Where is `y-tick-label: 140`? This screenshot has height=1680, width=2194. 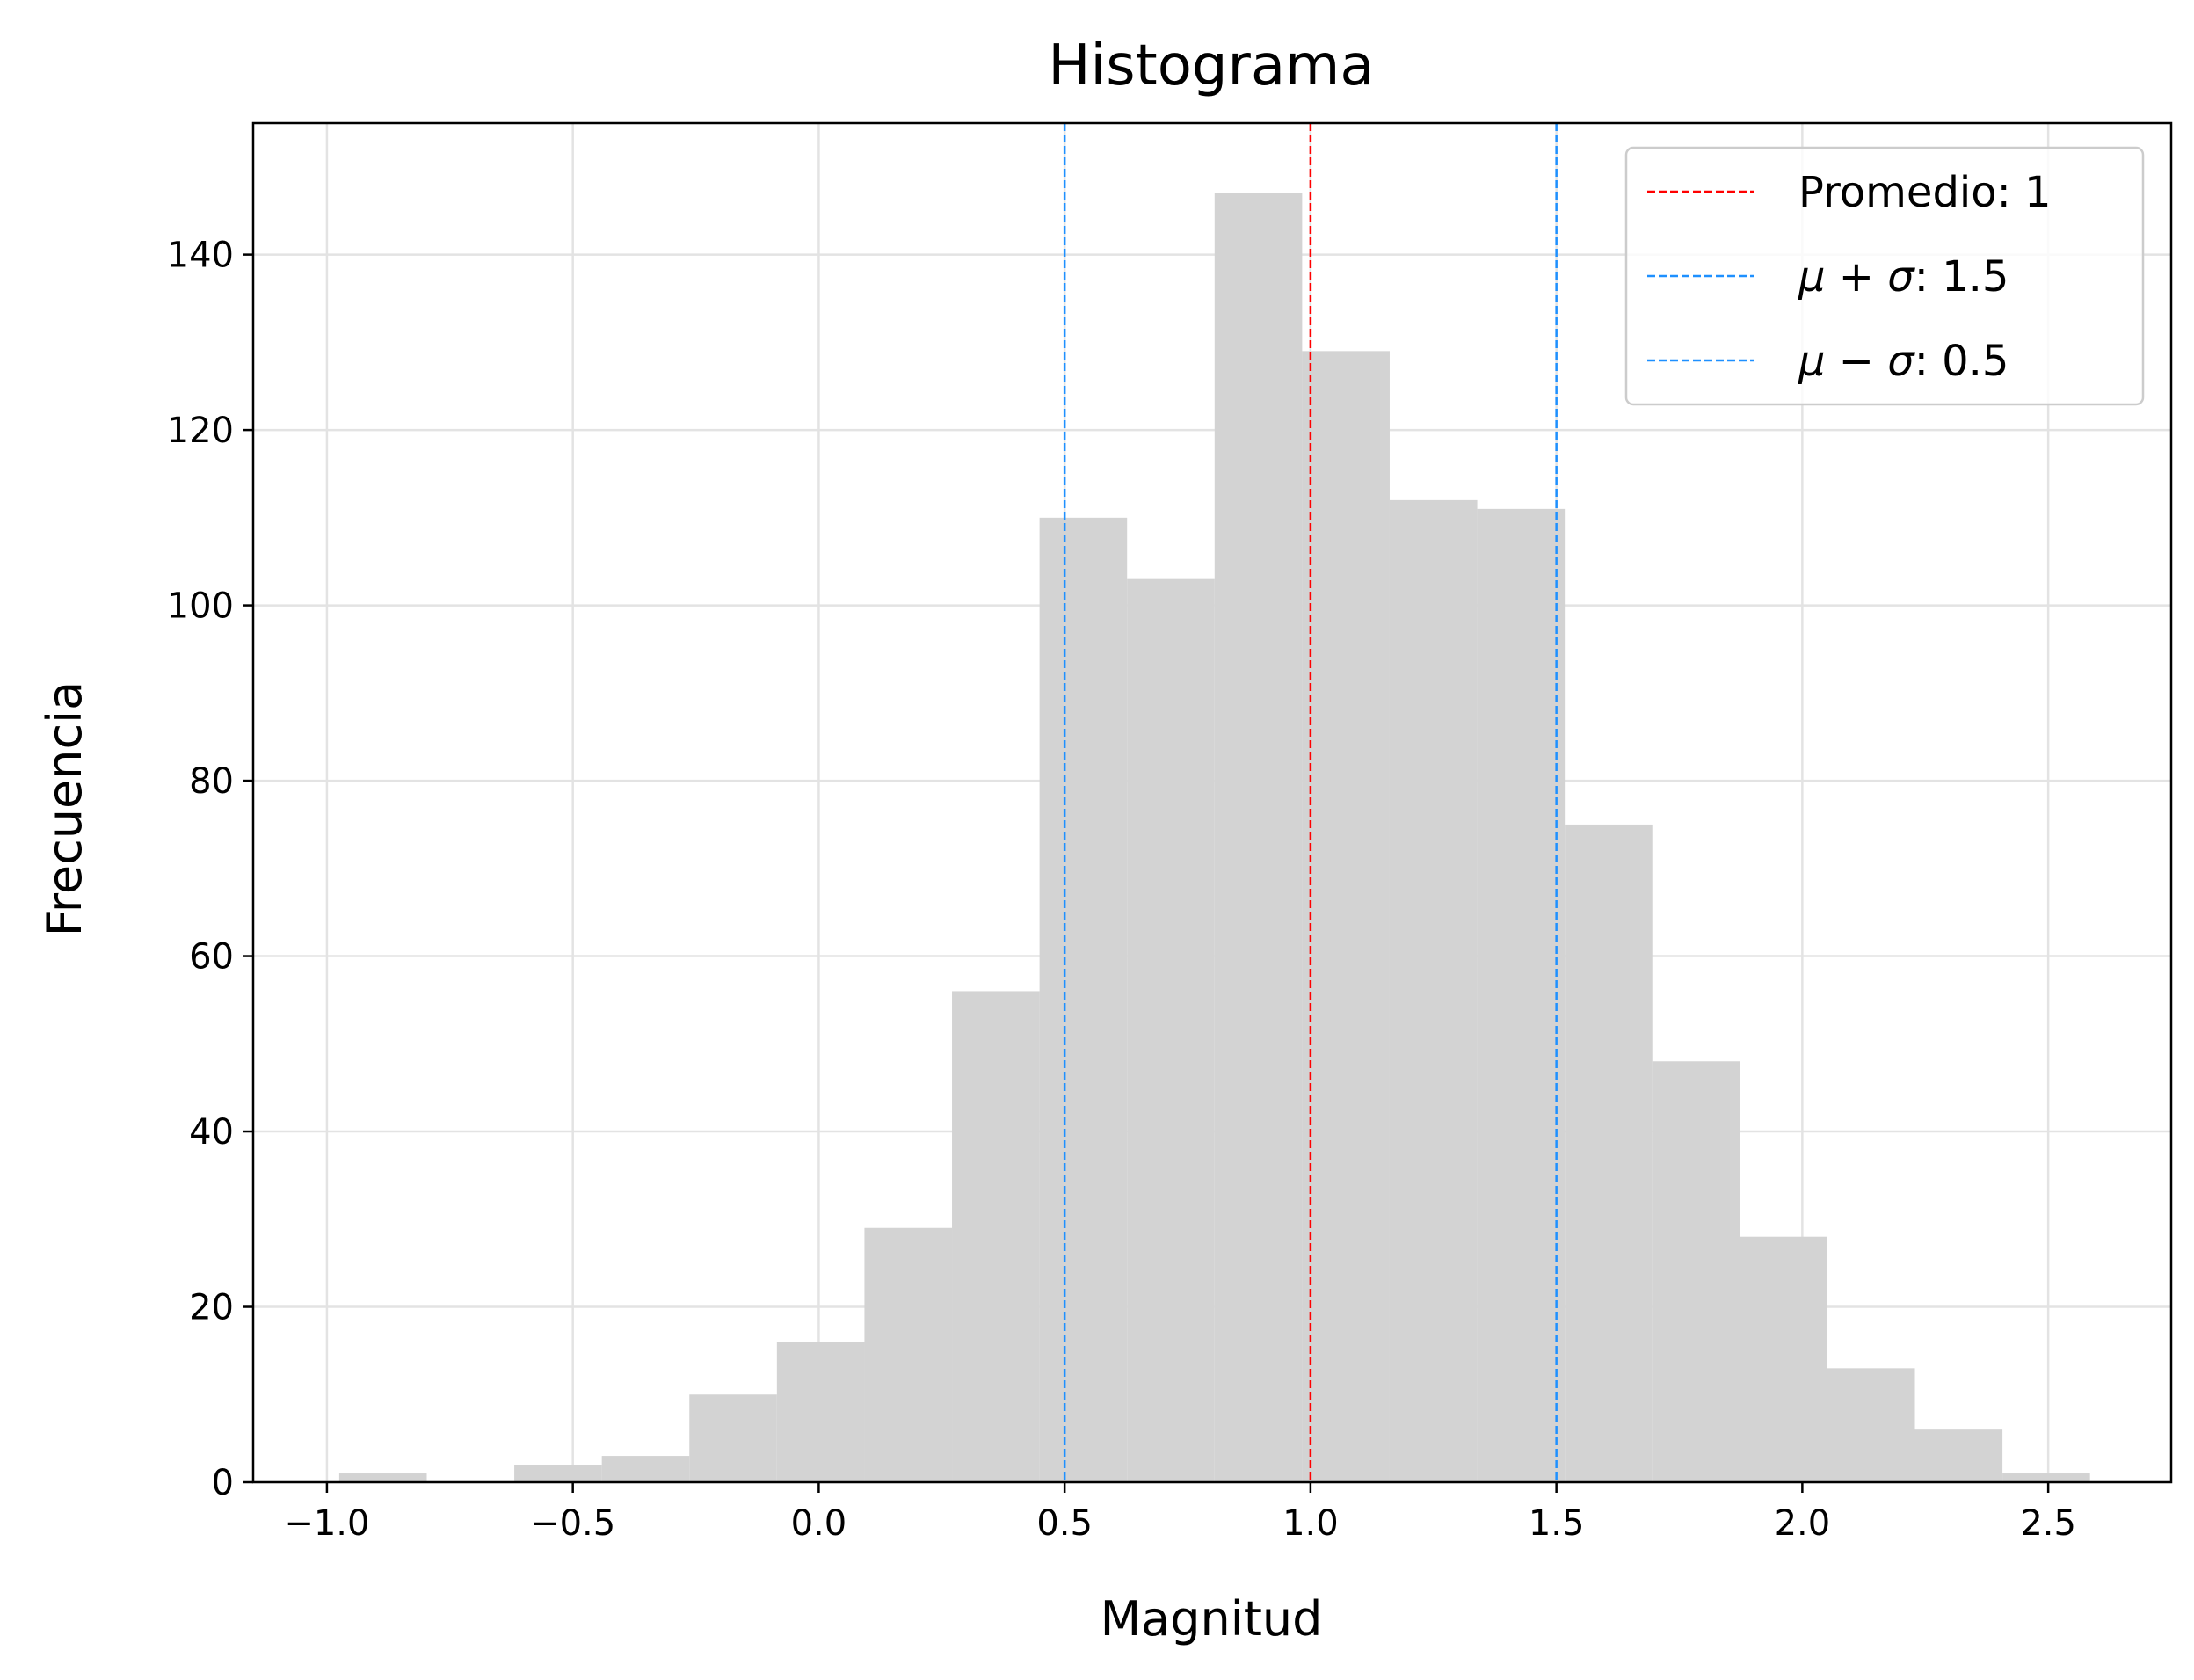 y-tick-label: 140 is located at coordinates (200, 256).